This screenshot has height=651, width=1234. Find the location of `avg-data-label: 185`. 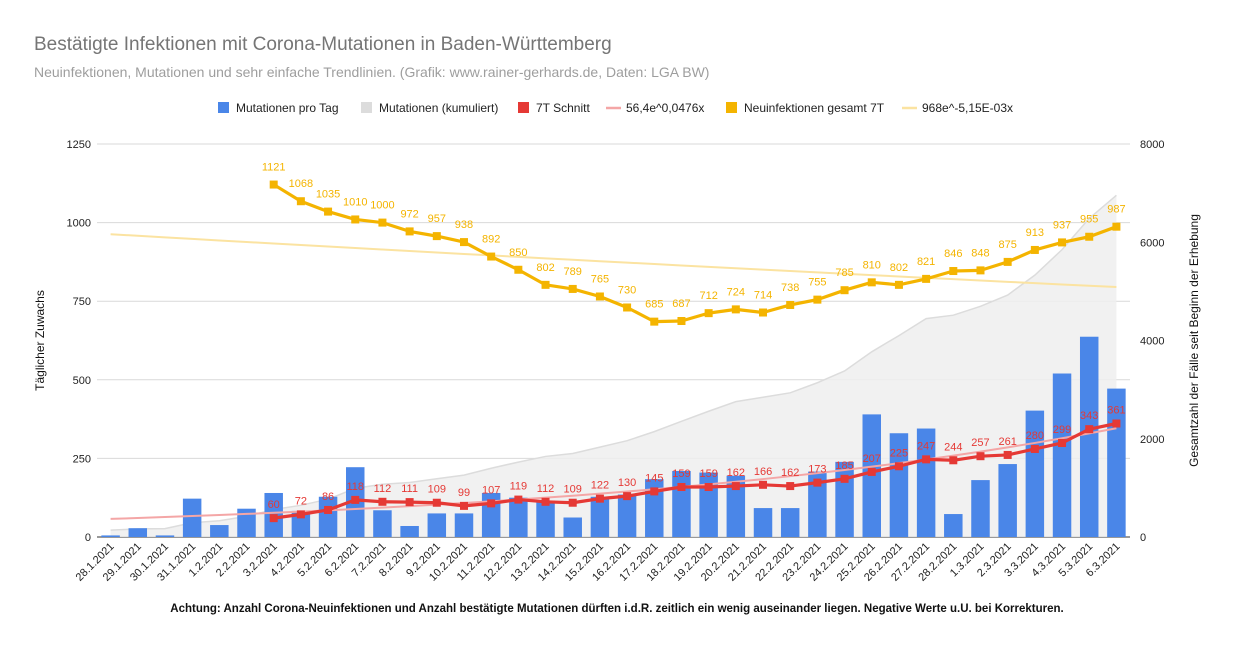

avg-data-label: 185 is located at coordinates (844, 466).